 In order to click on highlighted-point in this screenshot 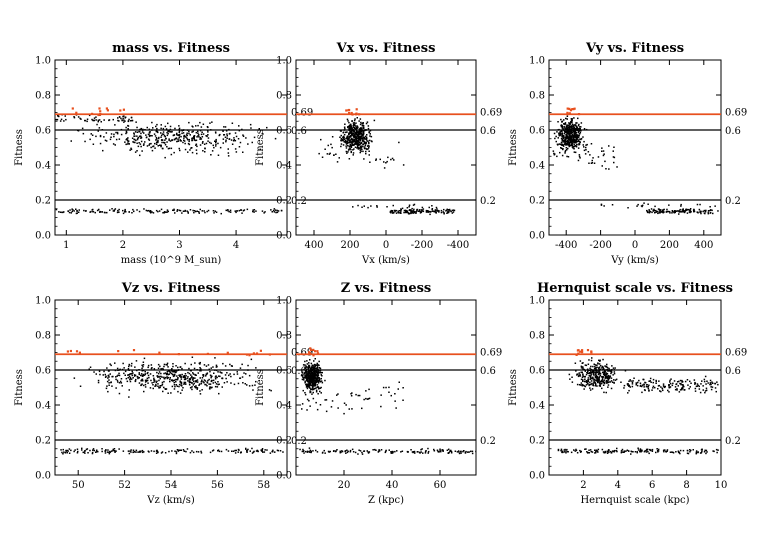, I will do `click(249, 355)`.